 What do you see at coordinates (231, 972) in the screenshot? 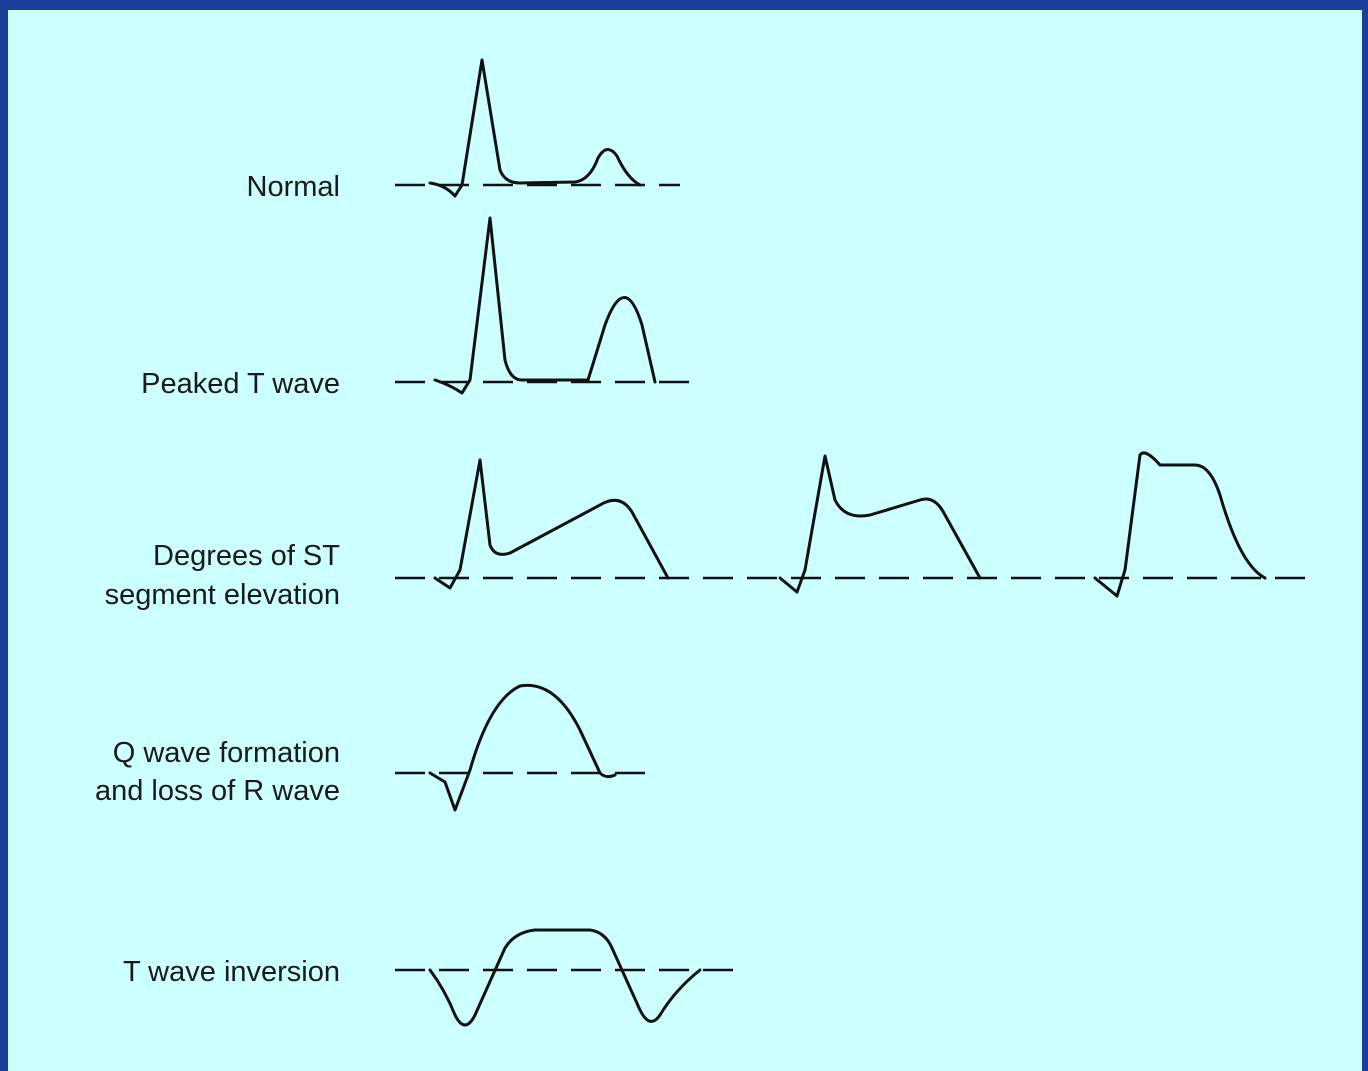
I see `row-label: T wave inversion` at bounding box center [231, 972].